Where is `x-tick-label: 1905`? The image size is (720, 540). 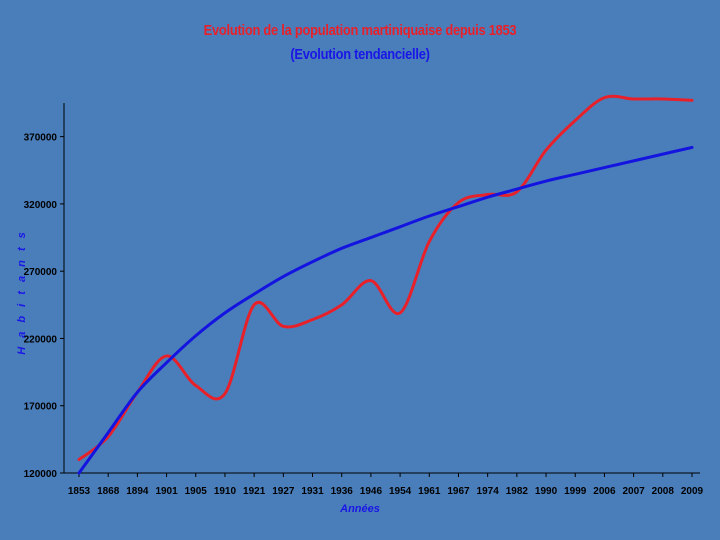
x-tick-label: 1905 is located at coordinates (196, 491).